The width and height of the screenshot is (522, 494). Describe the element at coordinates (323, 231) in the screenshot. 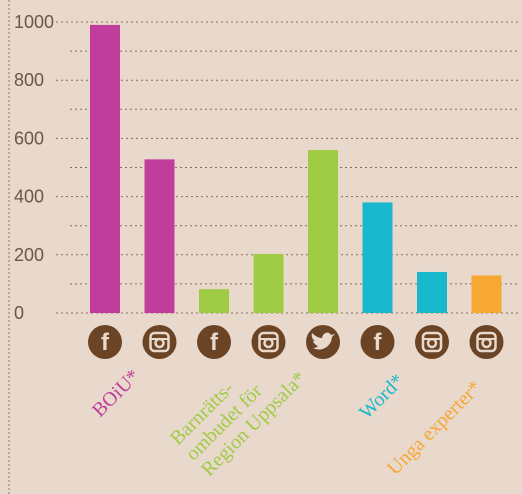

I see `bar-barnrttsombudetfrregionuppsala-twitter` at that location.